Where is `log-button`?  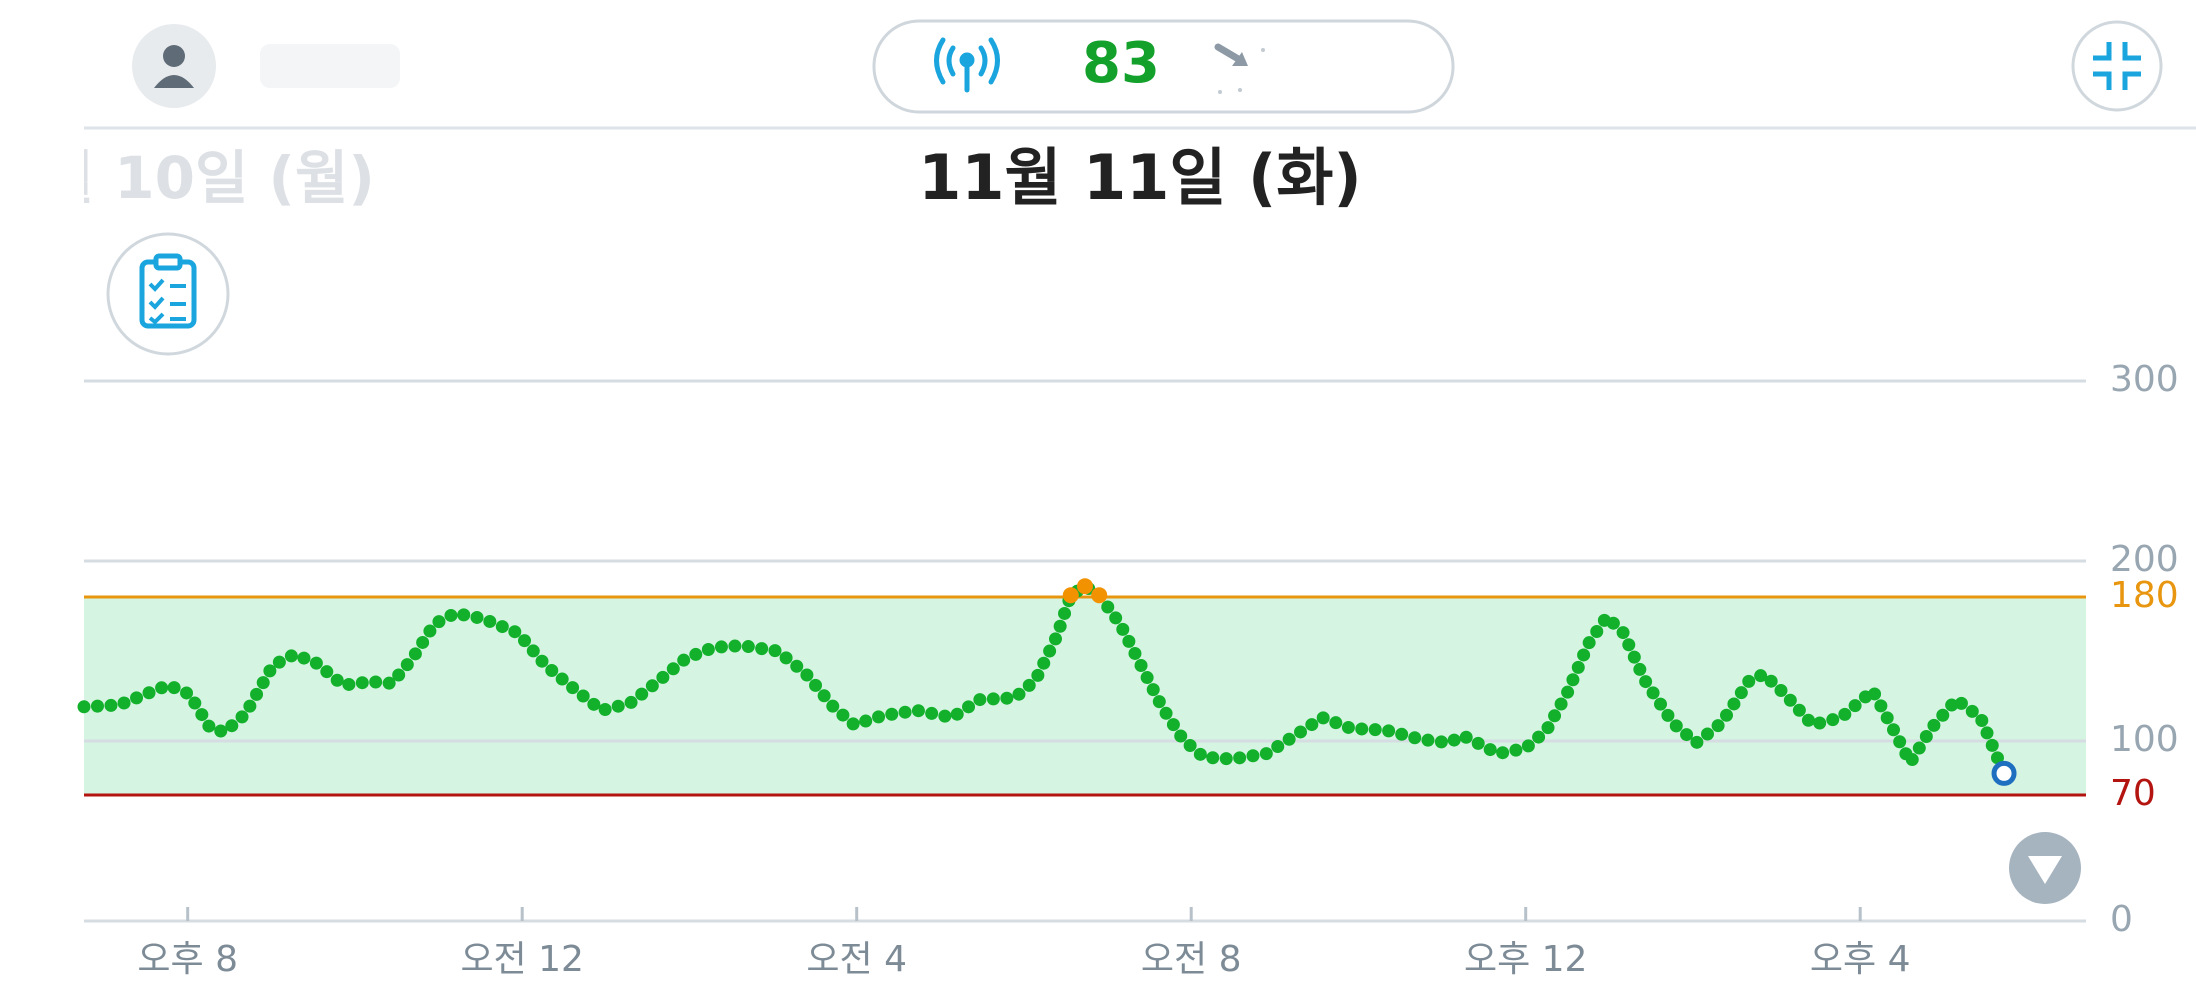 log-button is located at coordinates (168, 294).